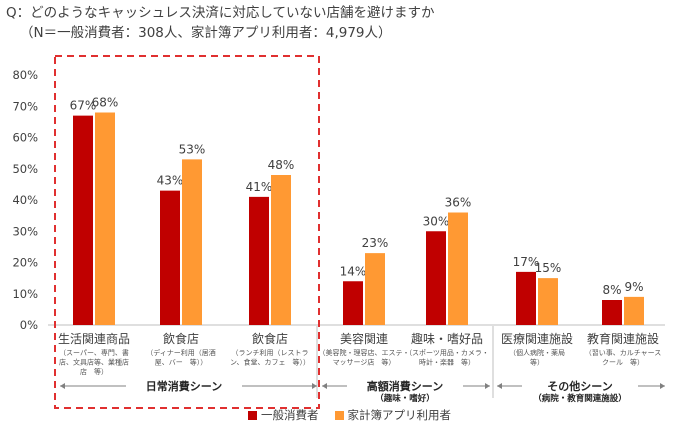 This screenshot has width=678, height=430. Describe the element at coordinates (405, 386) in the screenshot. I see `group-label: 高額消費シーン` at that location.